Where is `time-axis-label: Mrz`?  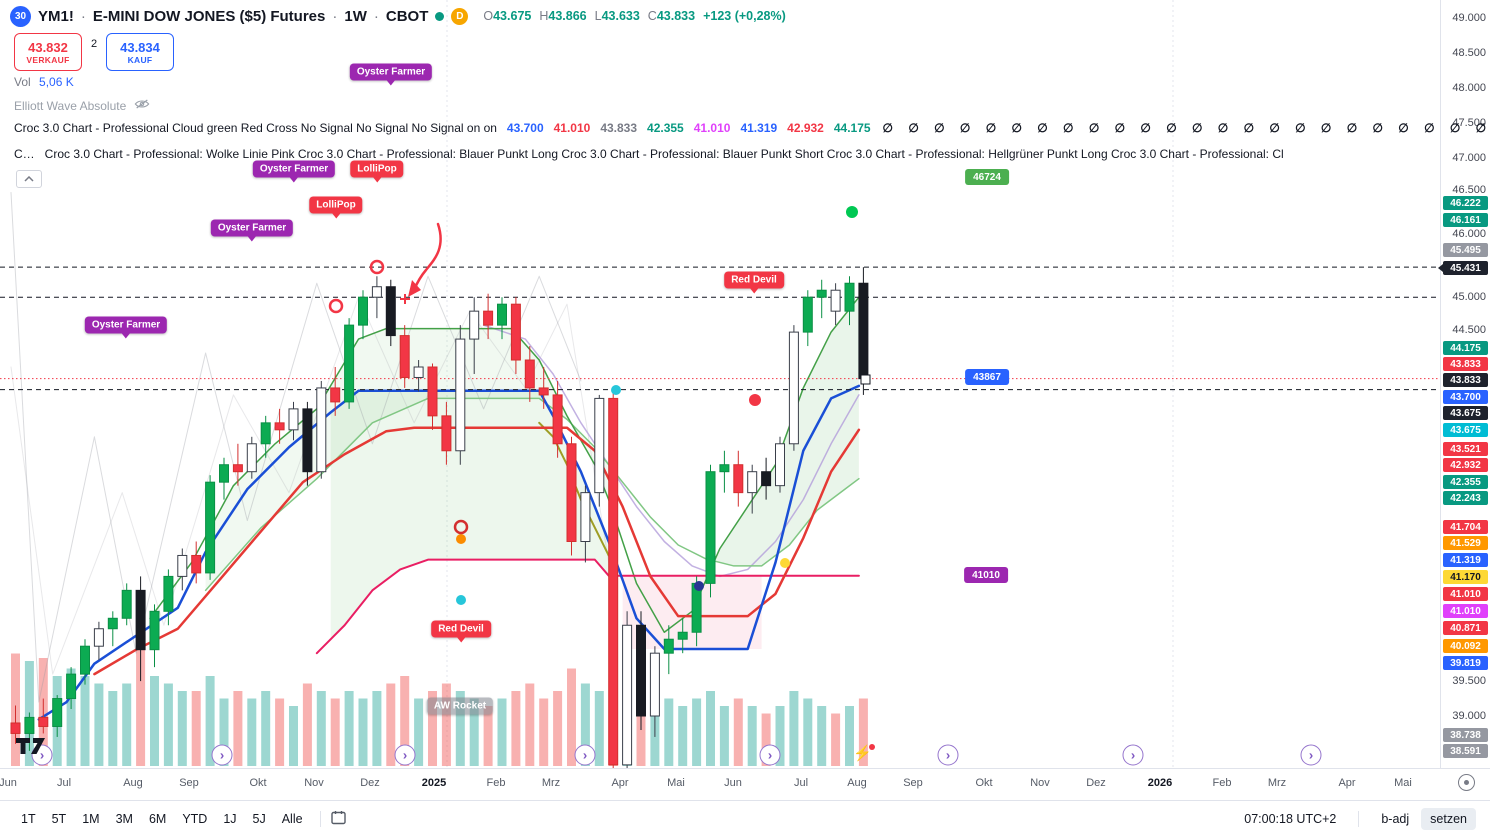
time-axis-label: Mrz is located at coordinates (1277, 783).